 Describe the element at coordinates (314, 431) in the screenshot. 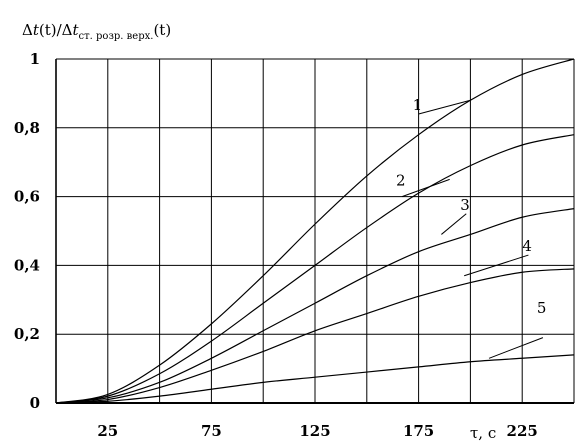

I see `x-tick-label: 125` at that location.